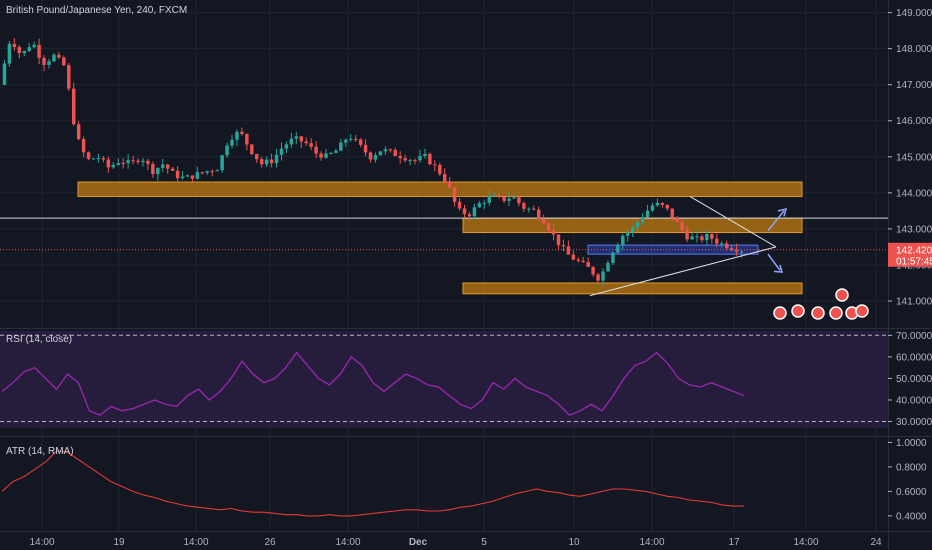  Describe the element at coordinates (484, 542) in the screenshot. I see `time-tick-label: 5` at that location.